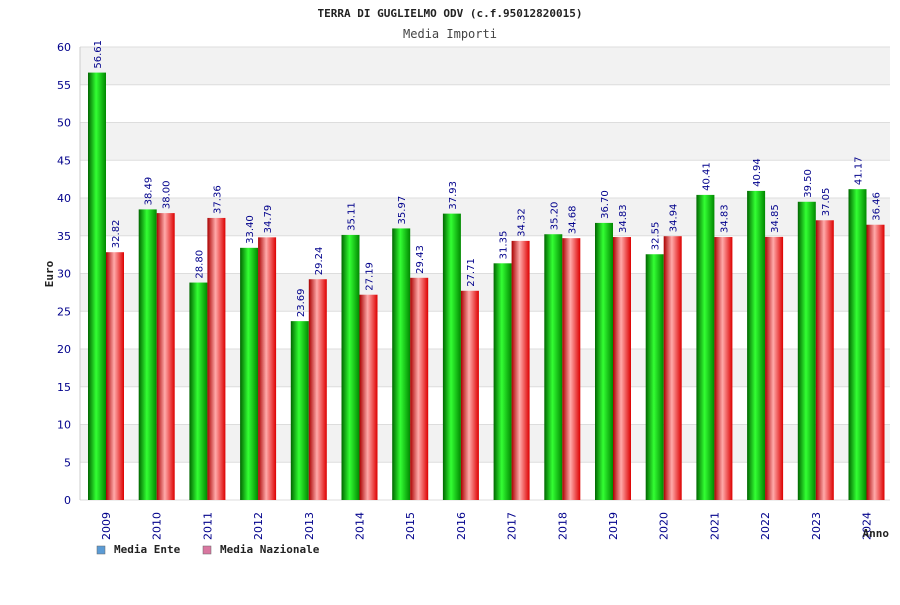 This screenshot has width=900, height=605. Describe the element at coordinates (217, 199) in the screenshot. I see `value-label-media-nazionale: 37.36` at that location.